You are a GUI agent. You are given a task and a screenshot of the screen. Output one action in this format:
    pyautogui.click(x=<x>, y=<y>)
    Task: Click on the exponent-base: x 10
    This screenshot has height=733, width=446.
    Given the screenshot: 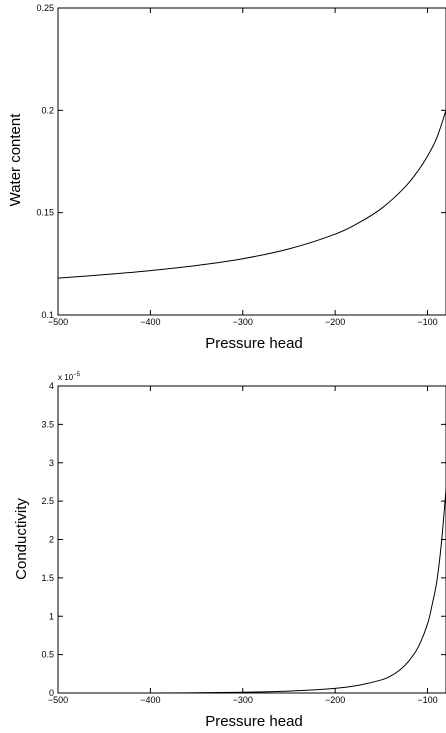 What is the action you would take?
    pyautogui.click(x=66, y=377)
    